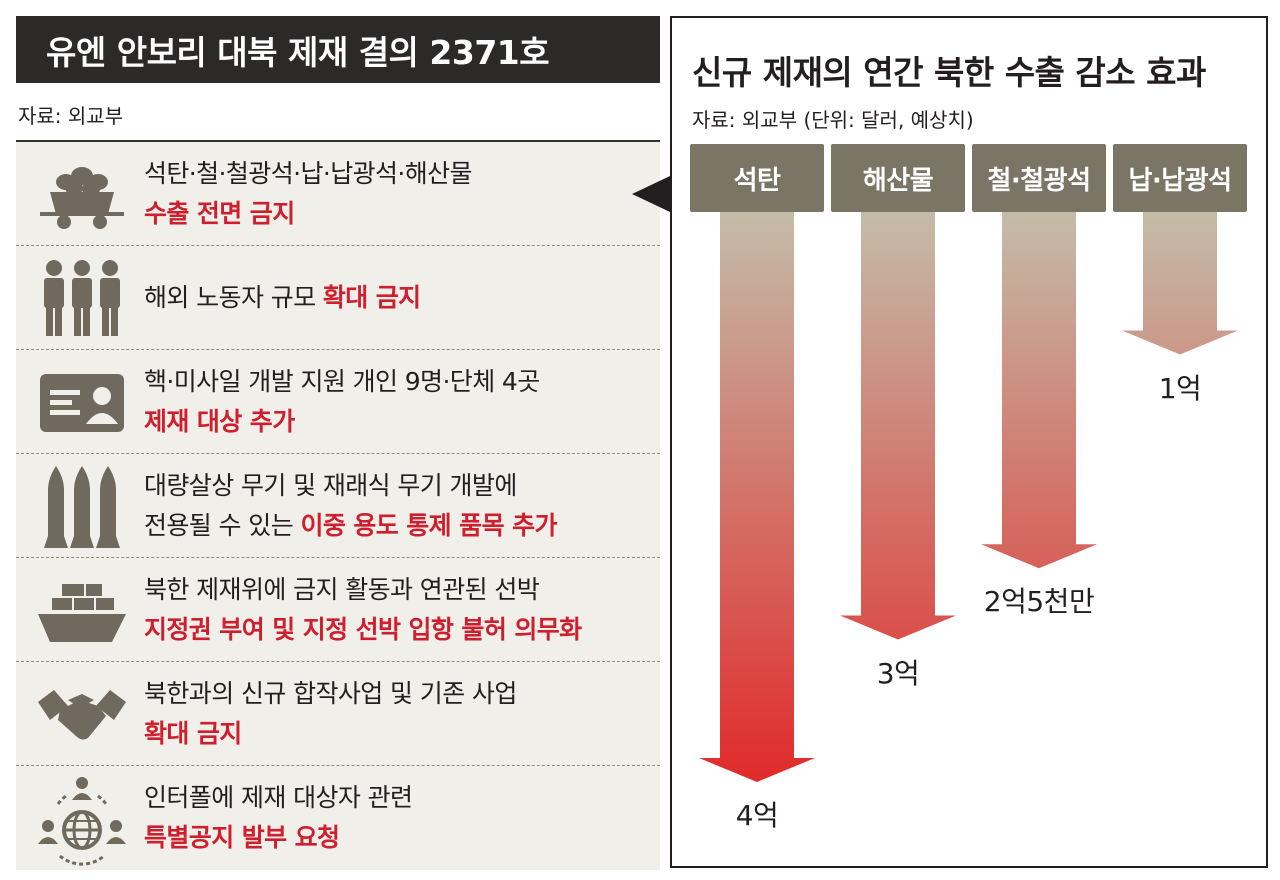 This screenshot has width=1280, height=880. I want to click on left-source: 자료: 외교부, so click(71, 116).